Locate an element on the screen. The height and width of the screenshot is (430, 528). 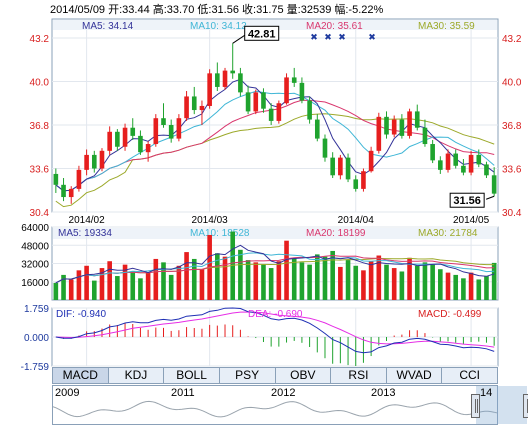
nav-year-label: 2009 is located at coordinates (67, 393).